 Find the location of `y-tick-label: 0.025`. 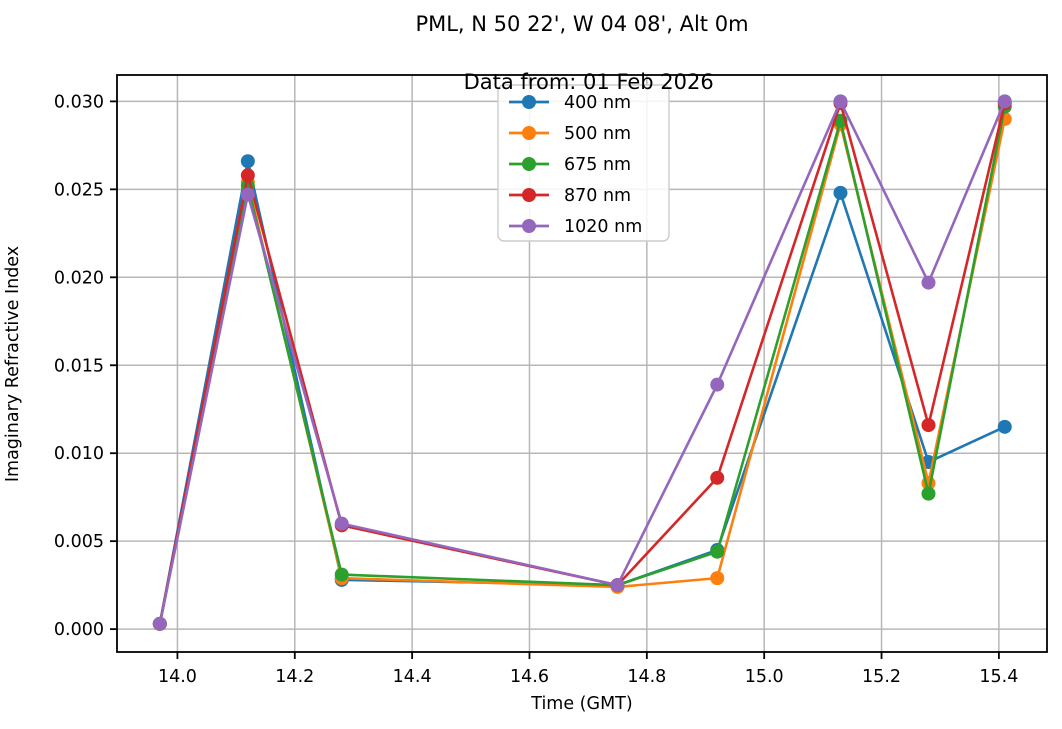

y-tick-label: 0.025 is located at coordinates (79, 190).